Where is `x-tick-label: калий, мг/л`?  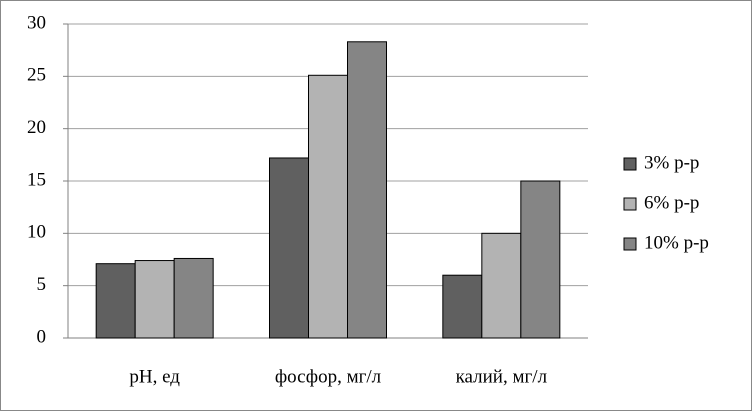 x-tick-label: калий, мг/л is located at coordinates (502, 376).